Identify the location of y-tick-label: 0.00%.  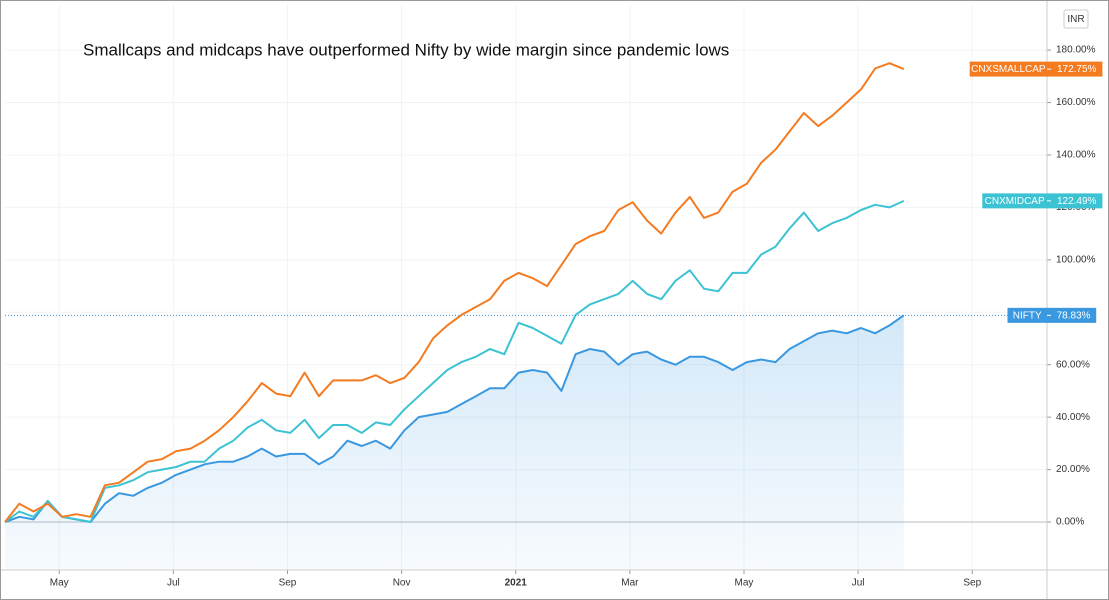
(1070, 522).